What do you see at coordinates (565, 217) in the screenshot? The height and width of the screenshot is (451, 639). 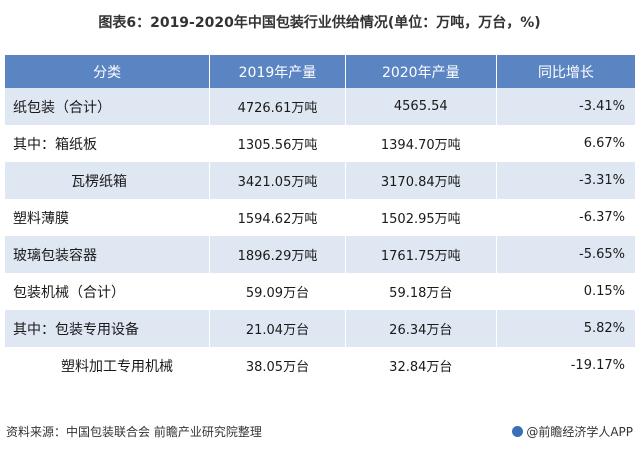 I see `growth-value: -6.37%` at bounding box center [565, 217].